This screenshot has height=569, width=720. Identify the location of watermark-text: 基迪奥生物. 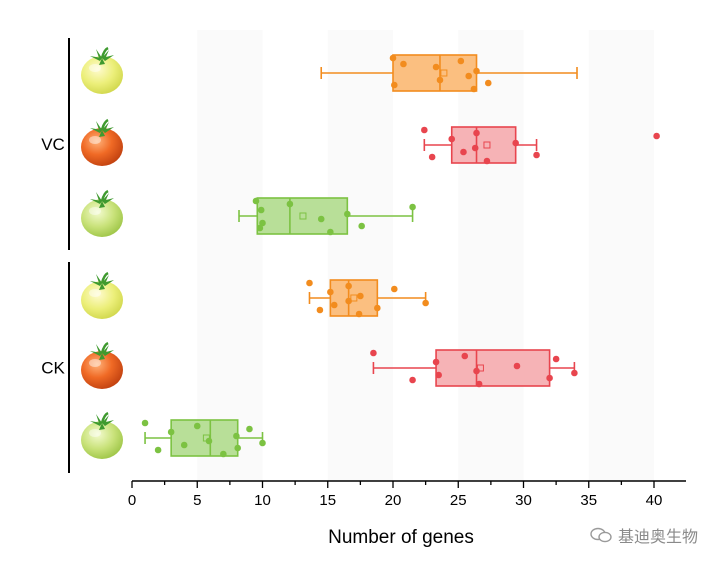
(657, 537).